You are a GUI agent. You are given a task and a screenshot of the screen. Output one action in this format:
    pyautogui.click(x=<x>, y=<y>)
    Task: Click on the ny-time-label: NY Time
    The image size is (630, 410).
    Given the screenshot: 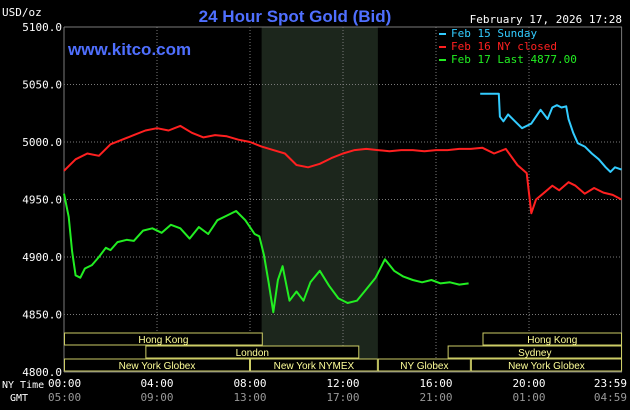 What is the action you would take?
    pyautogui.click(x=23, y=385)
    